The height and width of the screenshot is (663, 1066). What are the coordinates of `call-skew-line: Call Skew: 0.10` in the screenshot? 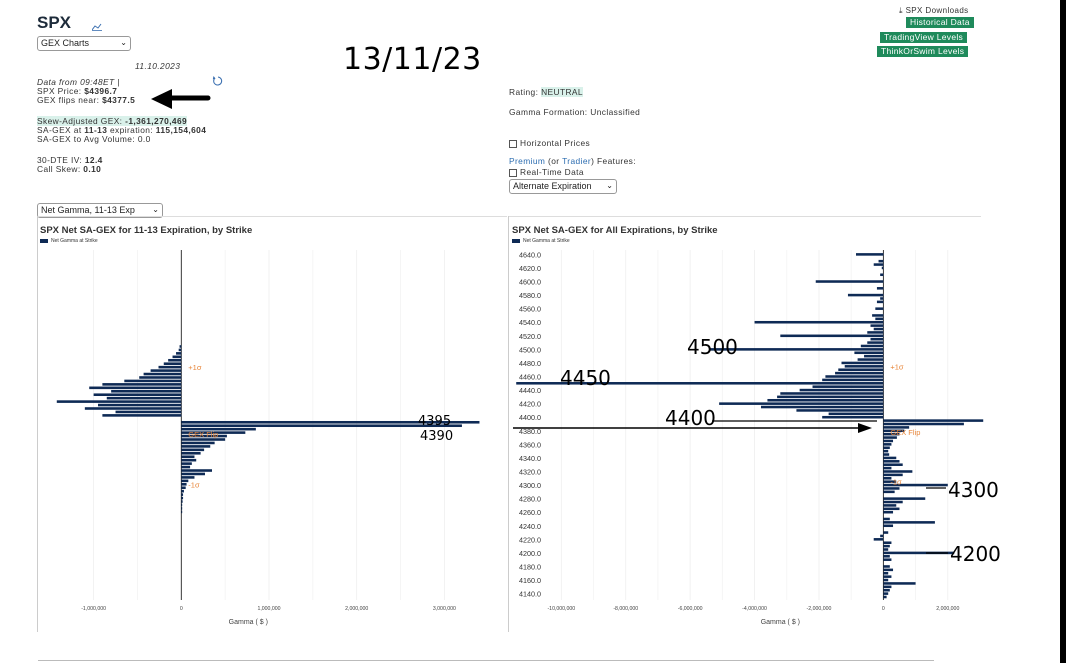 It's located at (70, 169).